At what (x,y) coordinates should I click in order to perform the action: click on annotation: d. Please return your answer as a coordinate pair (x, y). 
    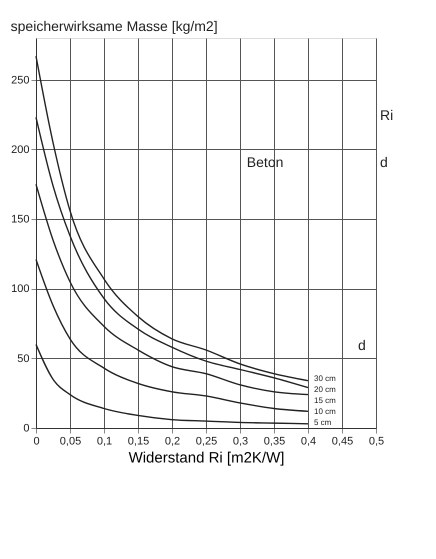
    Looking at the image, I should click on (362, 345).